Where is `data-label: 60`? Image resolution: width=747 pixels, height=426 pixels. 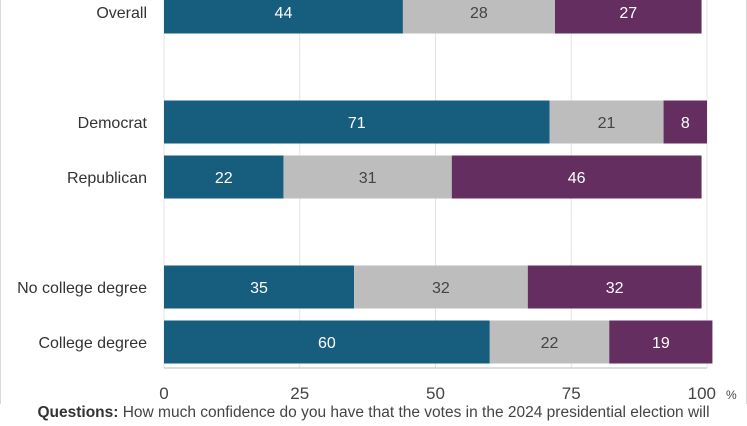
data-label: 60 is located at coordinates (327, 343).